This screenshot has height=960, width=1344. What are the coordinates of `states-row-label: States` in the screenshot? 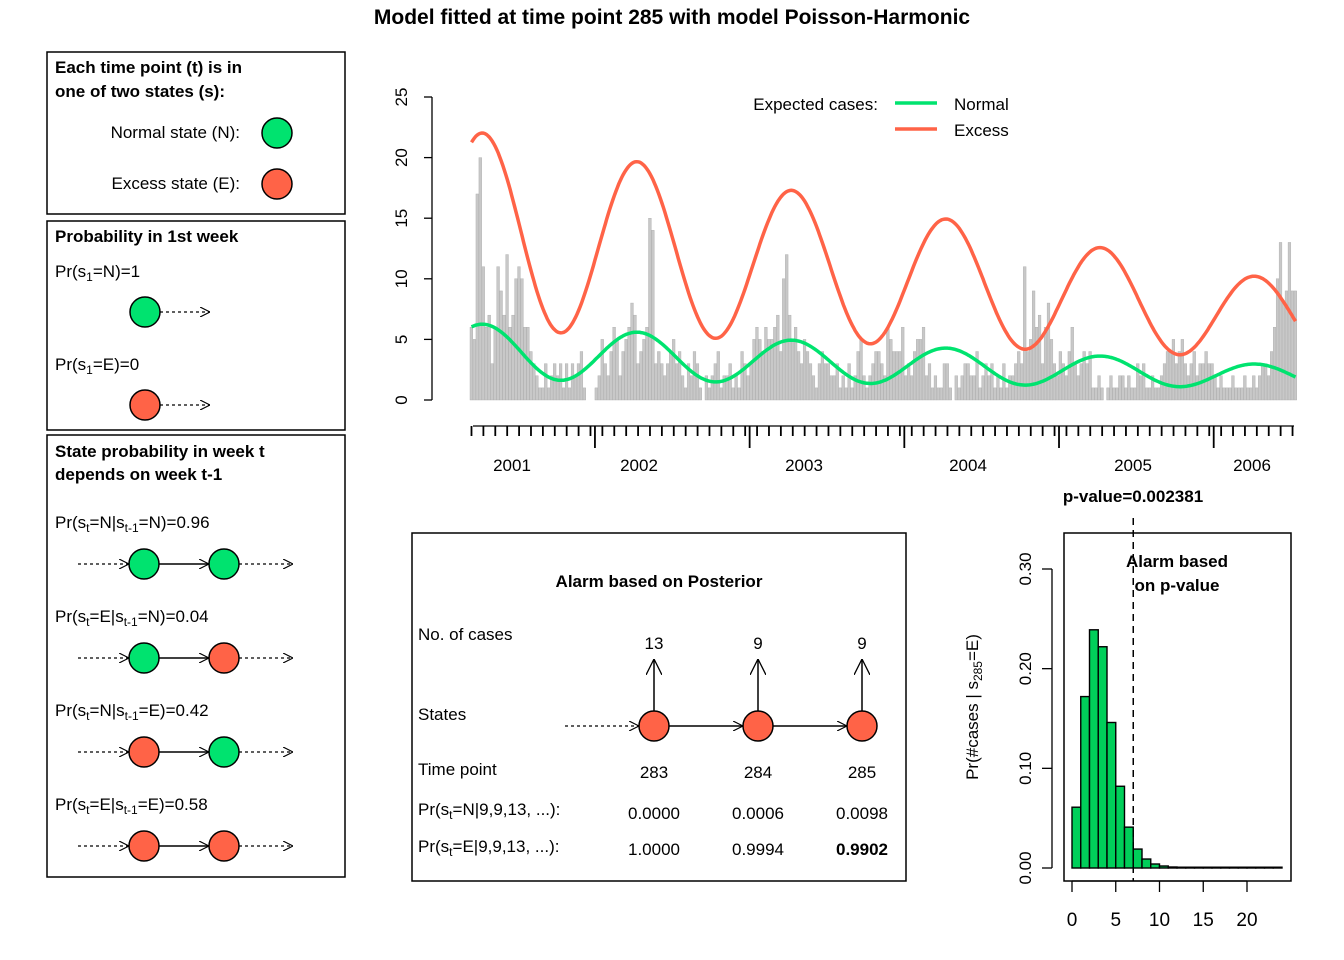 It's located at (442, 714).